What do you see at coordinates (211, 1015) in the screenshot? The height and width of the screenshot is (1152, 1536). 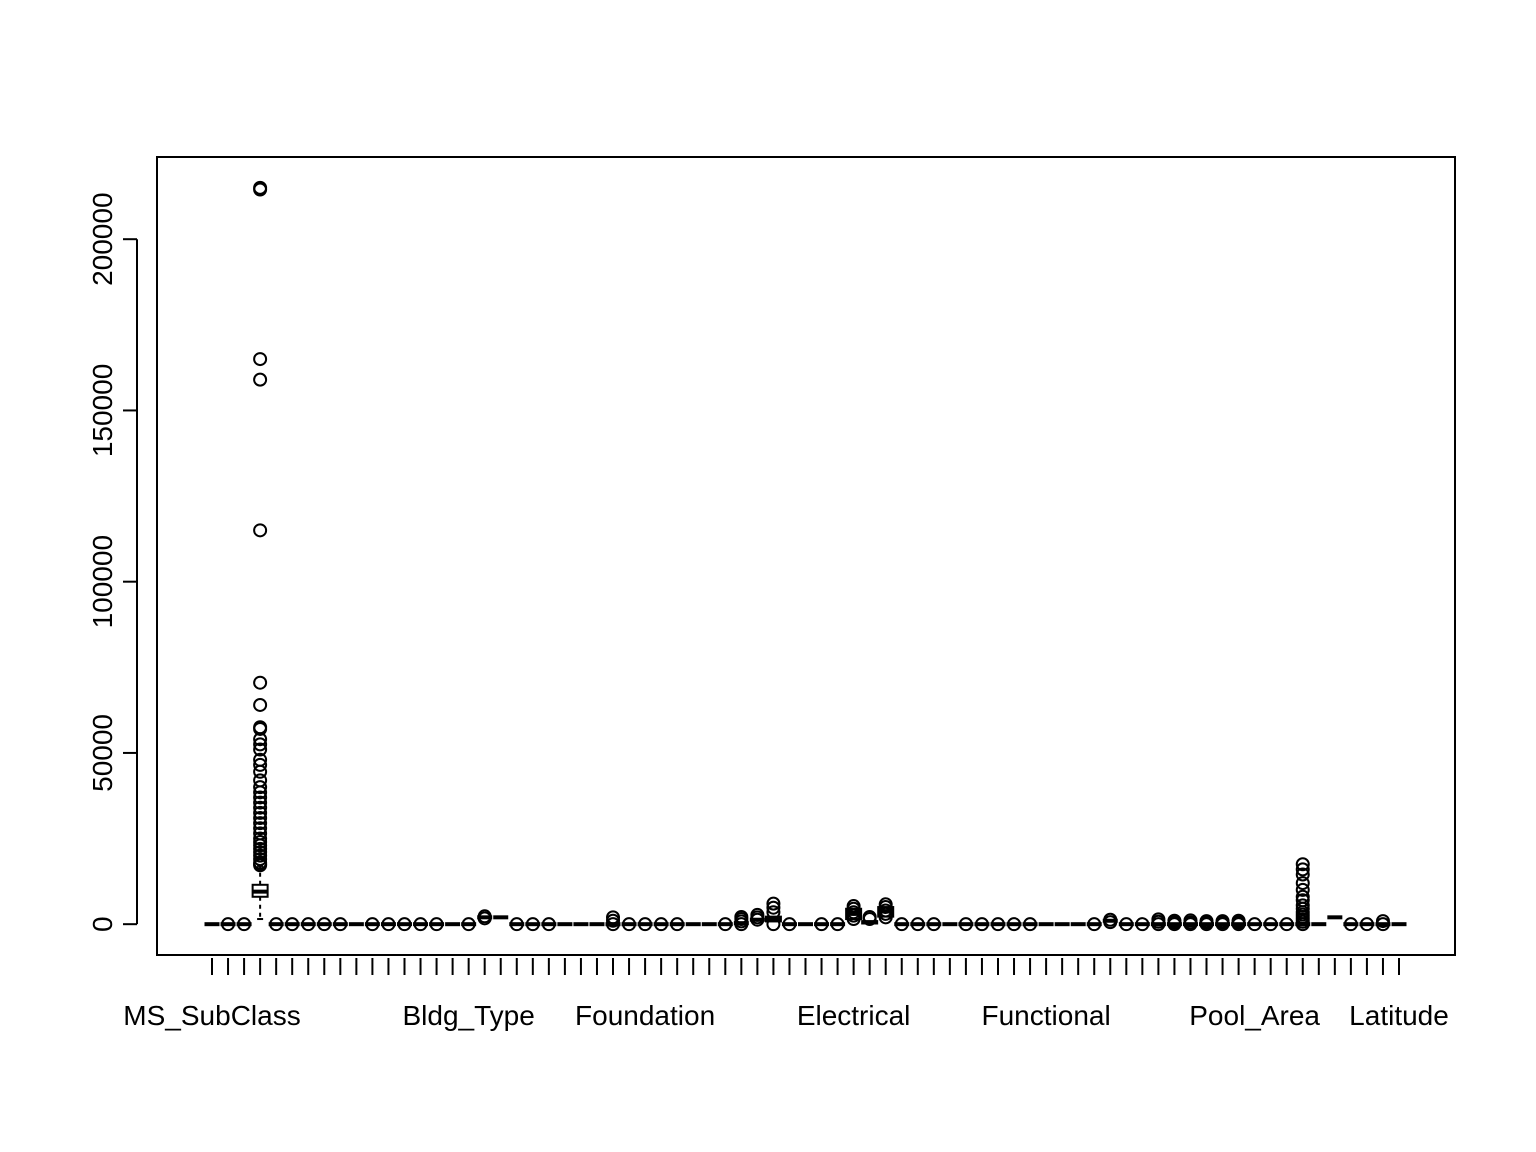 I see `x-tick-label: MS_SubClass` at bounding box center [211, 1015].